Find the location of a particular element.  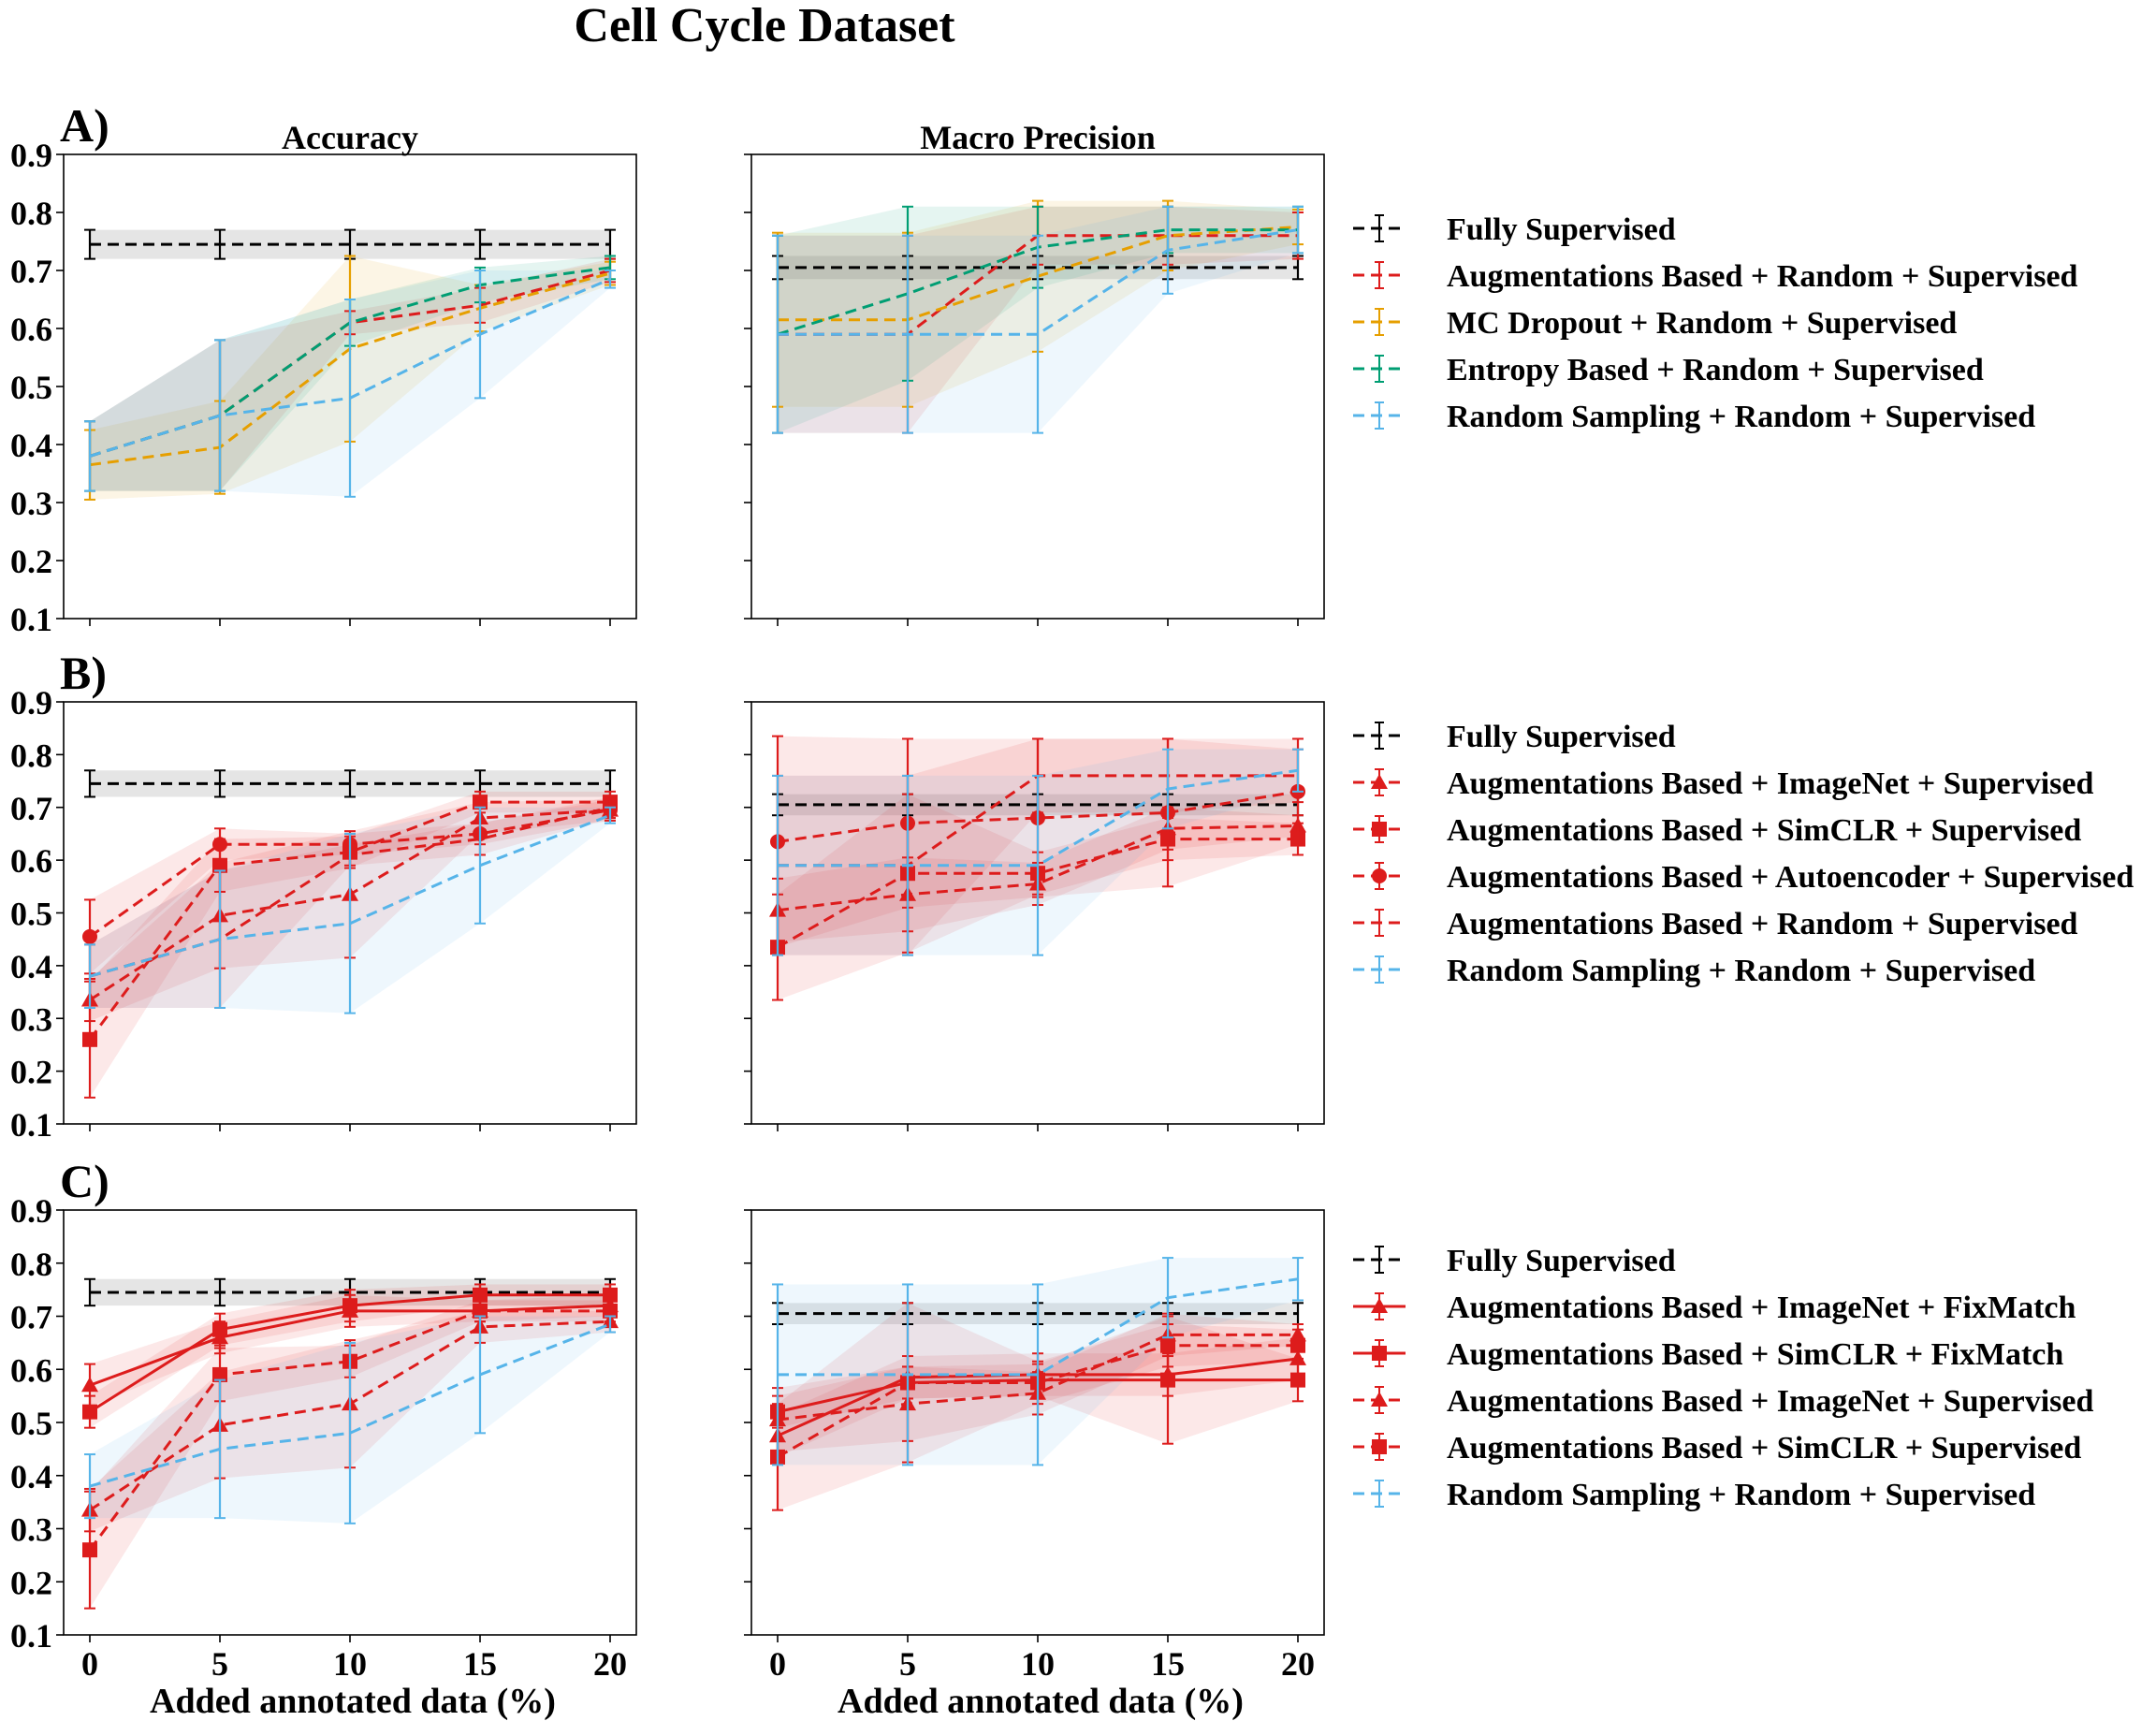

panel-label: B) is located at coordinates (83, 673).